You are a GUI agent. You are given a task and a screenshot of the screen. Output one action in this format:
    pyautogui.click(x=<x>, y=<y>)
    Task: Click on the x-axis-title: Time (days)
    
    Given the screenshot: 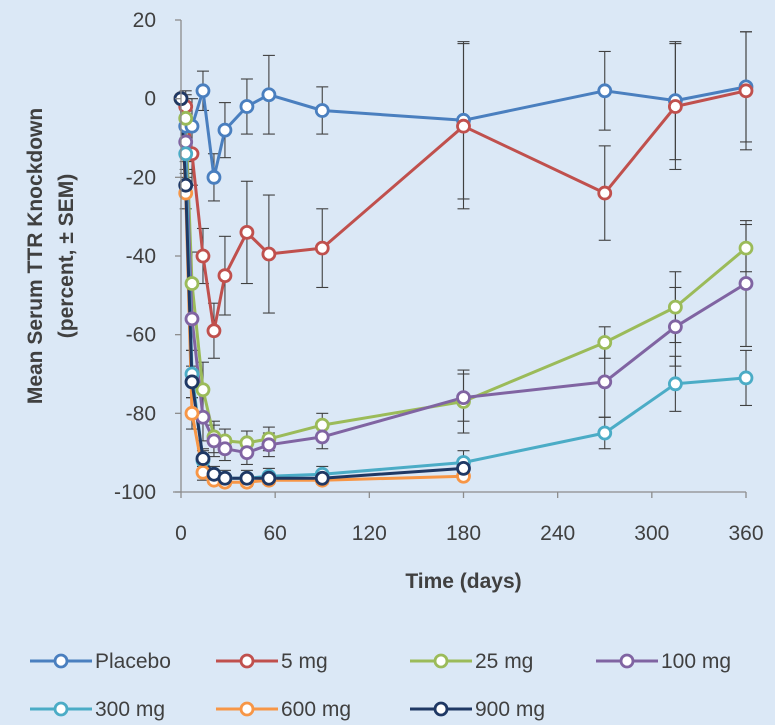 What is the action you would take?
    pyautogui.click(x=463, y=581)
    